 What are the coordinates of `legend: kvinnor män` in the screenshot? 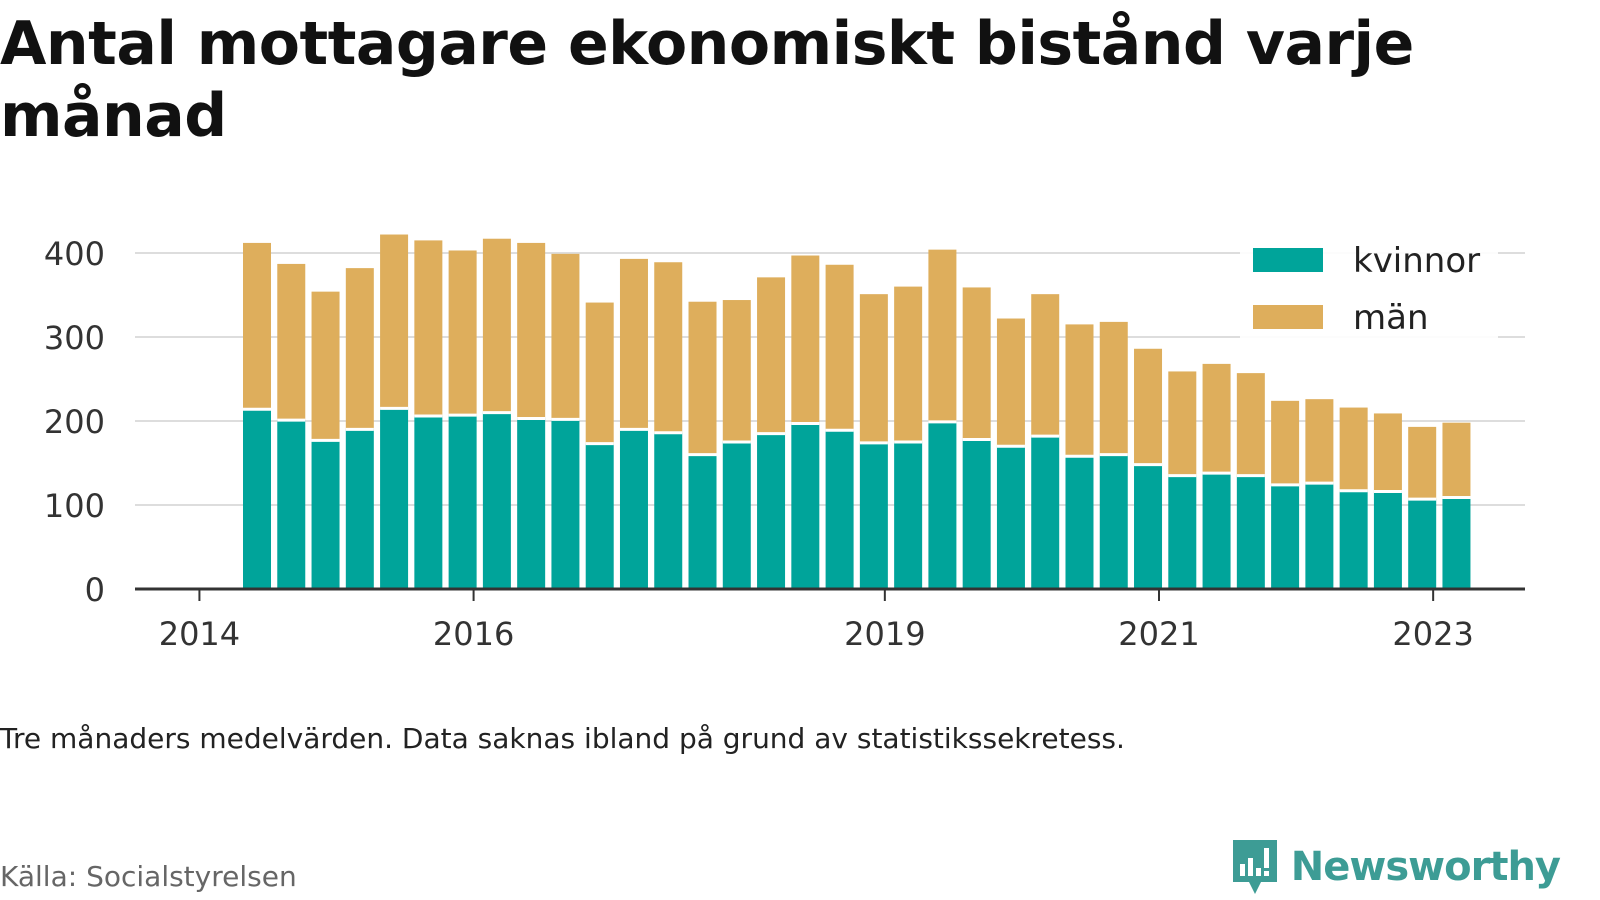 It's located at (1369, 292).